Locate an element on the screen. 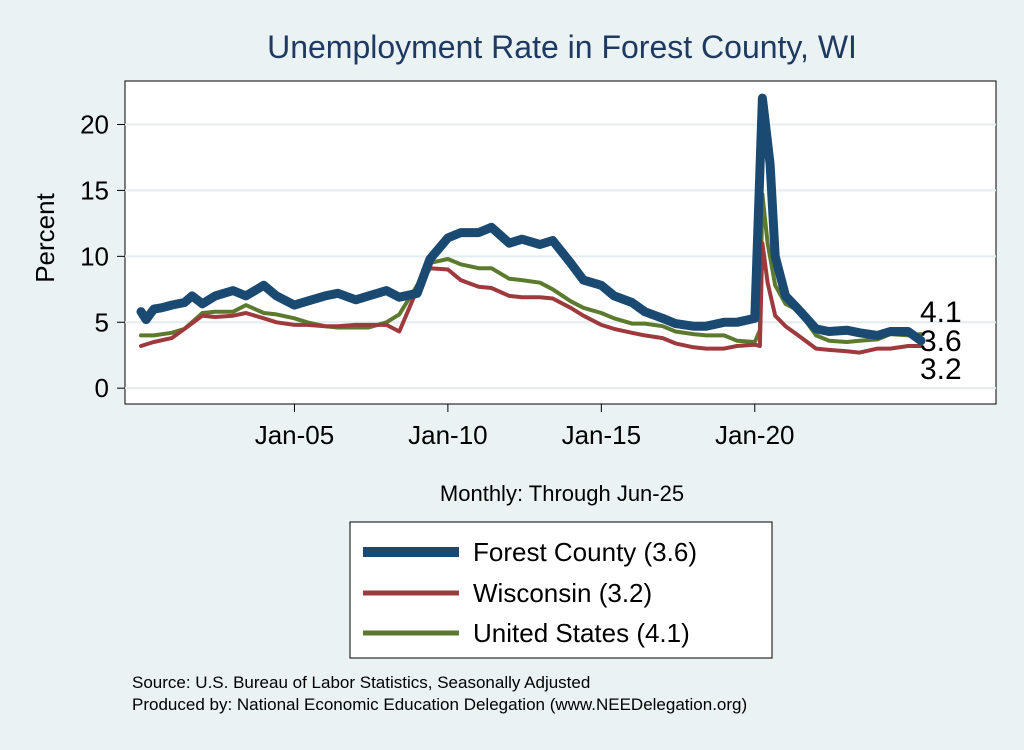 The width and height of the screenshot is (1024, 750). y-tick-label: 0 is located at coordinates (102, 388).